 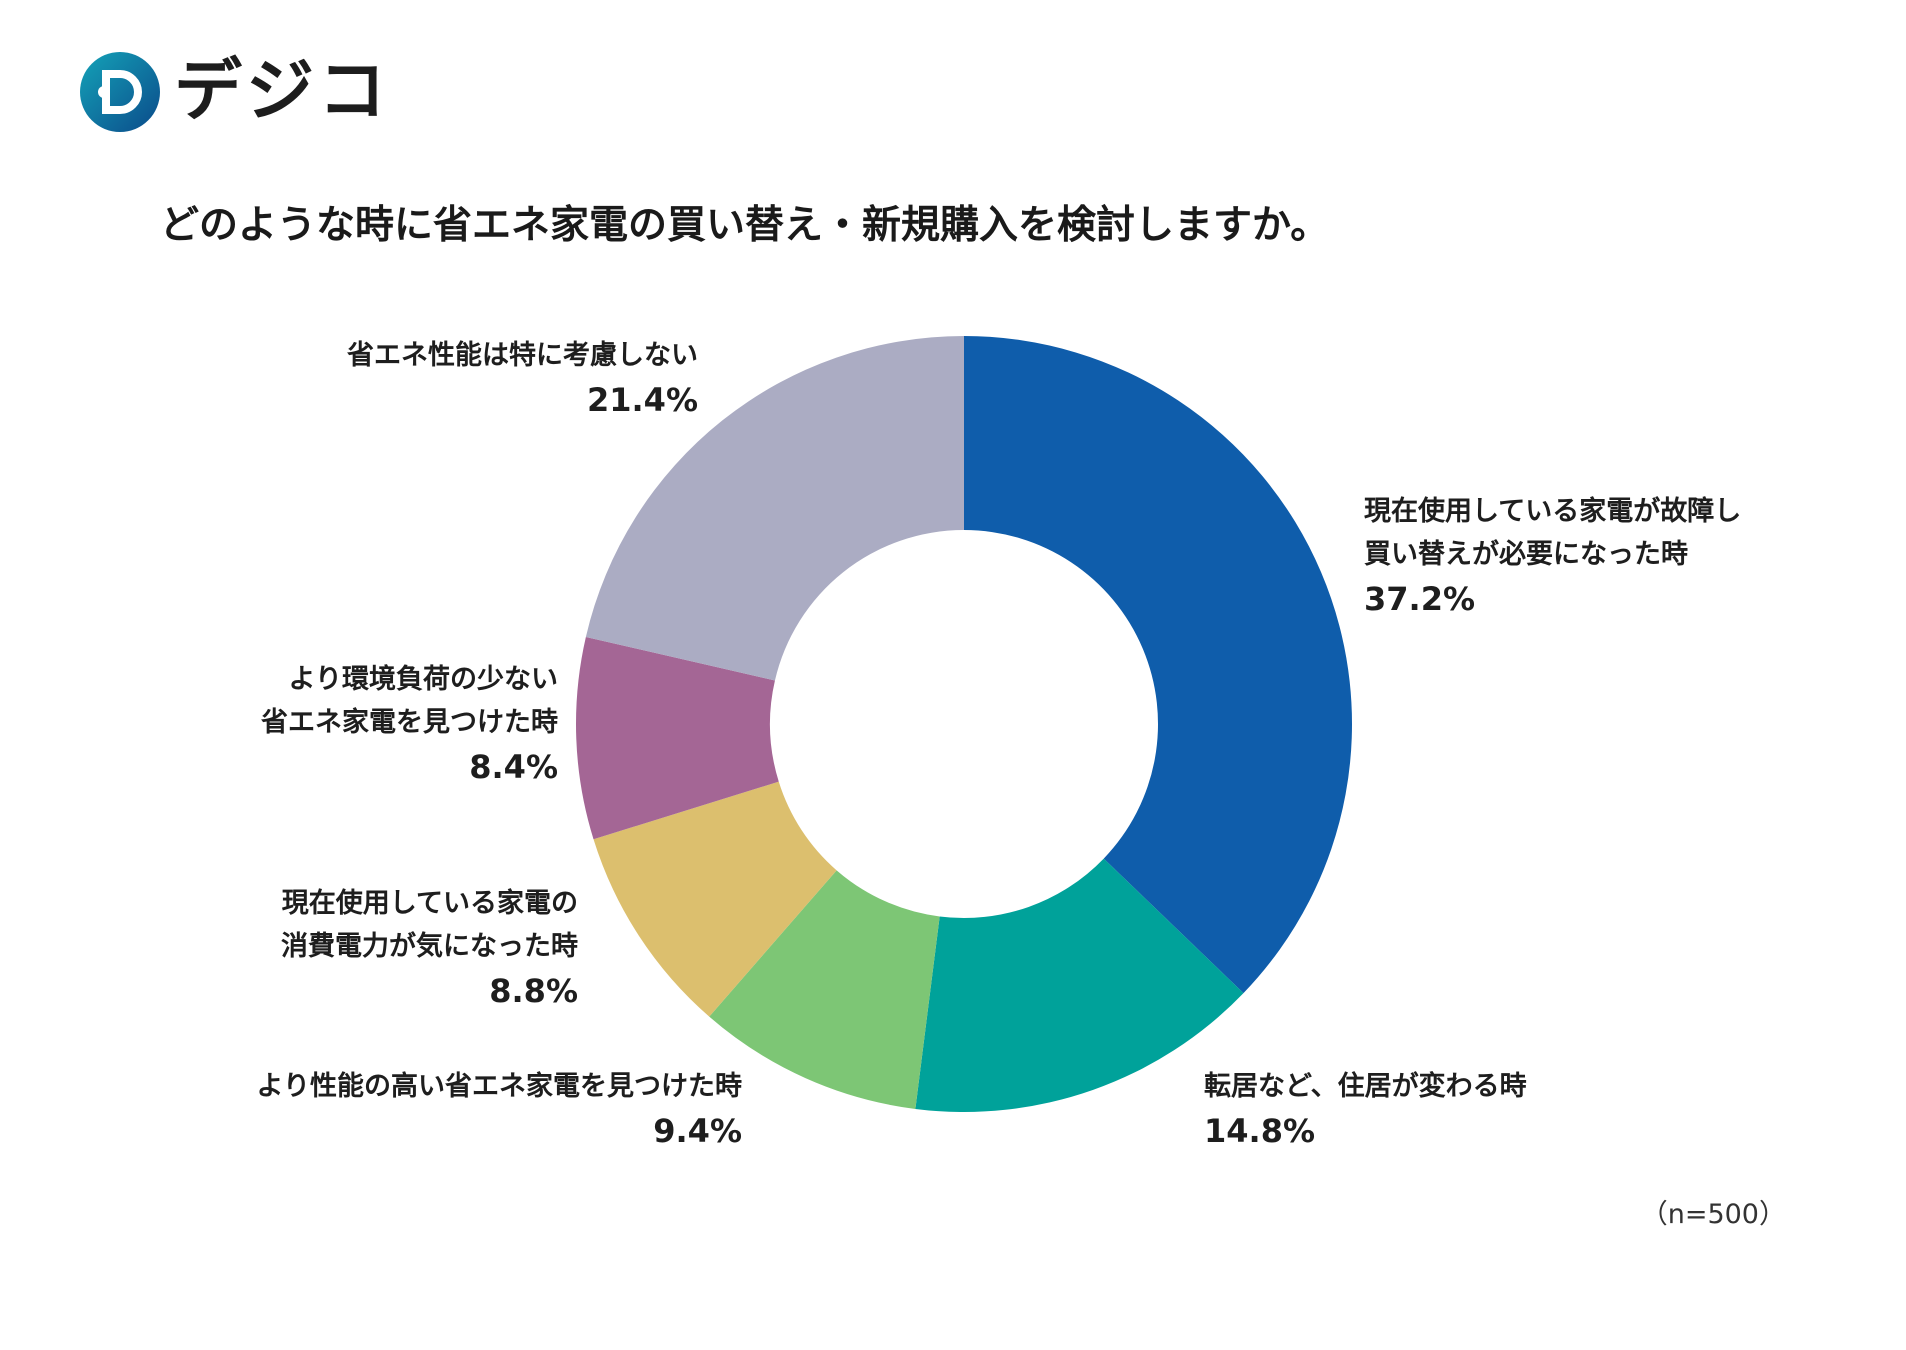 What do you see at coordinates (1526, 554) in the screenshot?
I see `slice-label-text: 買い替えが必要になった時` at bounding box center [1526, 554].